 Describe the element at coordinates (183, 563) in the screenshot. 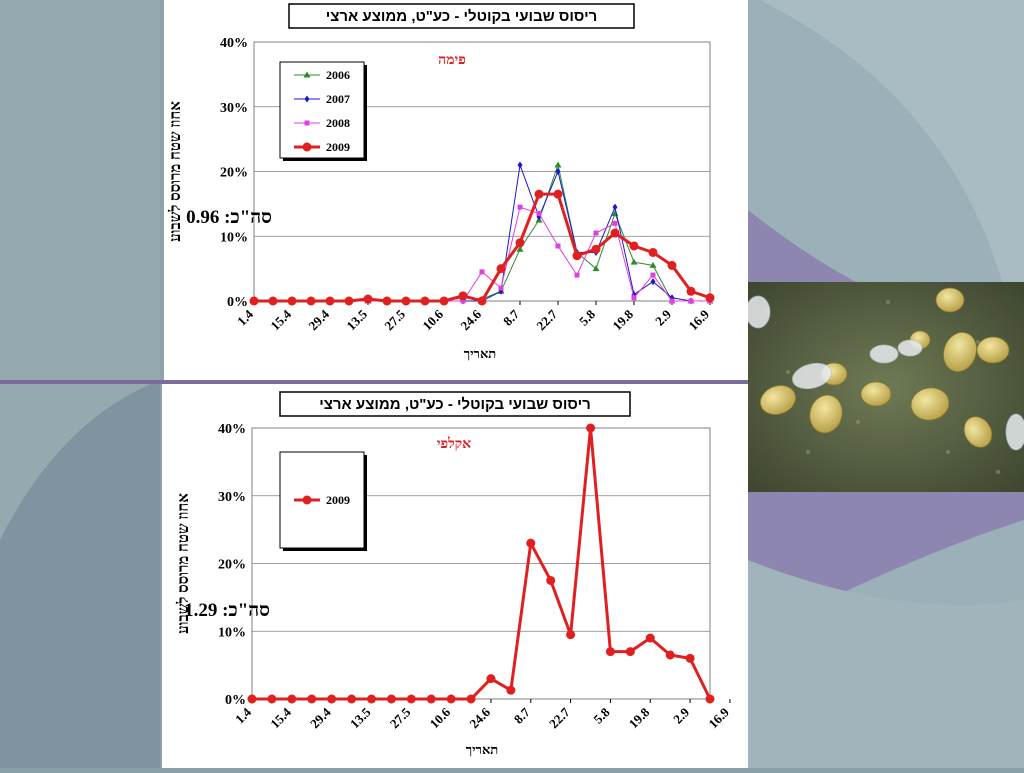

I see `y-axis-label: אחוז שטח מרוסס לשבוע` at that location.